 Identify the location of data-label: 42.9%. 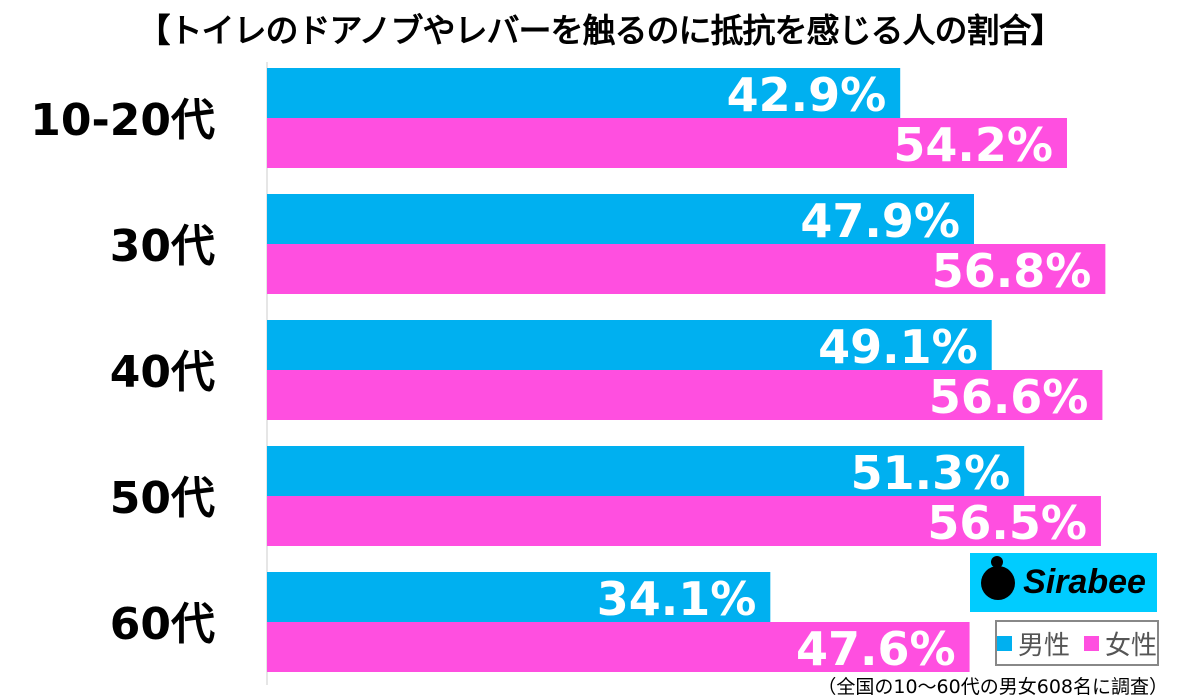
(807, 95).